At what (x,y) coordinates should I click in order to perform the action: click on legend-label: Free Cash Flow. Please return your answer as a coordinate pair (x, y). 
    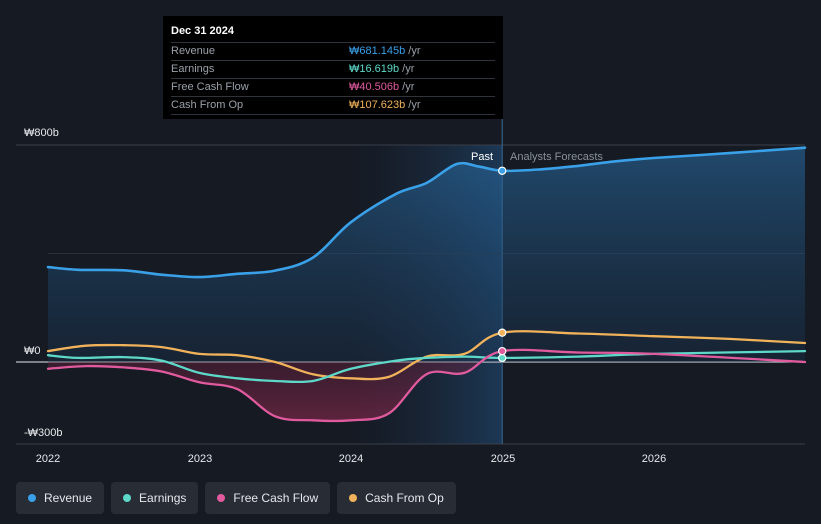
    Looking at the image, I should click on (276, 498).